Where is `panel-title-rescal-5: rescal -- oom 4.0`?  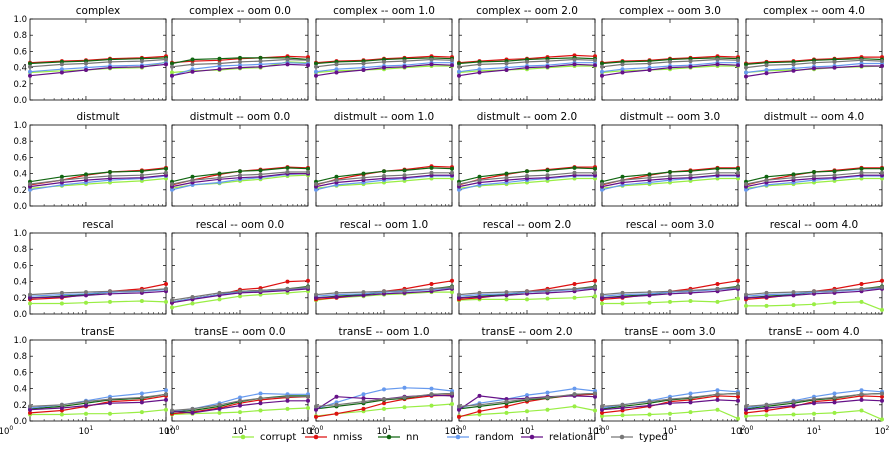
panel-title-rescal-5: rescal -- oom 4.0 is located at coordinates (814, 225).